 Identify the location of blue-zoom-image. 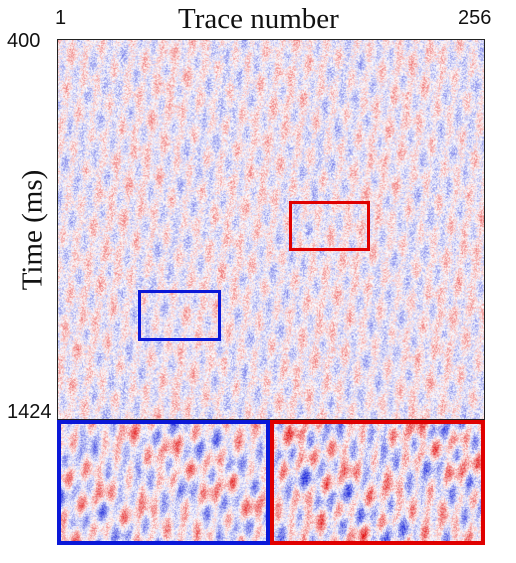
(163, 482).